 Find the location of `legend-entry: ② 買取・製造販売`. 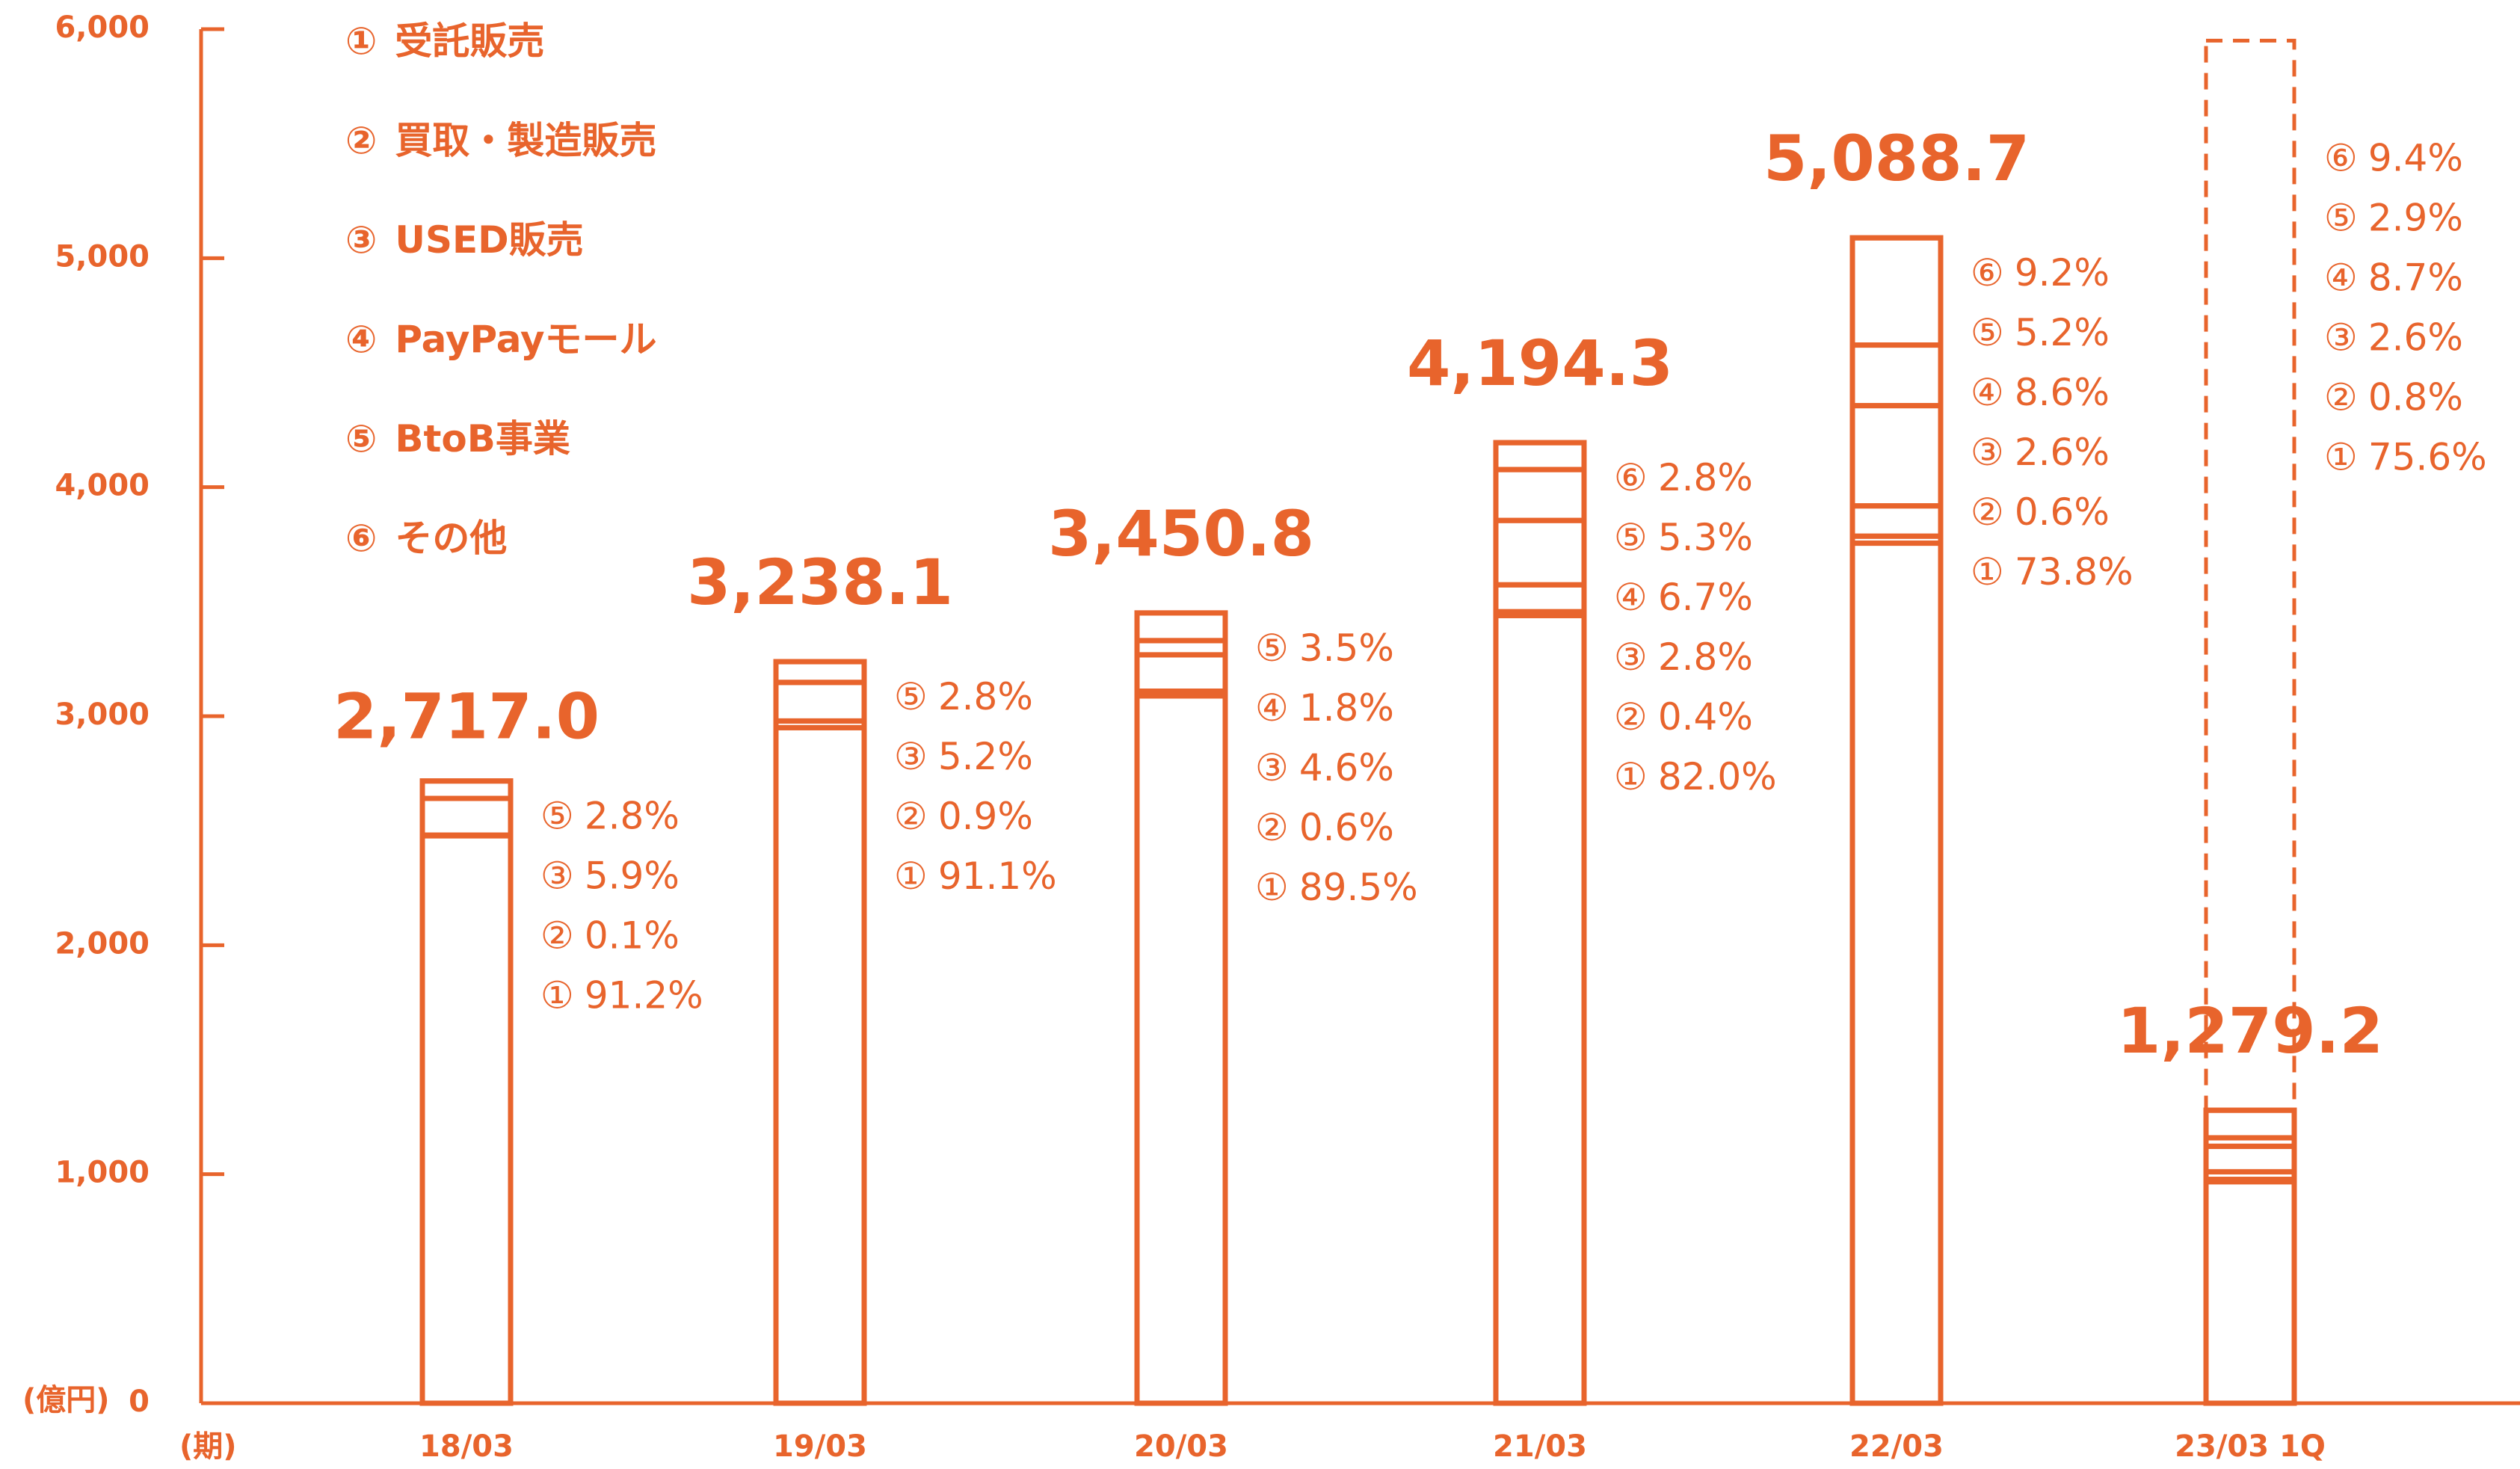

legend-entry: ② 買取・製造販売 is located at coordinates (500, 140).